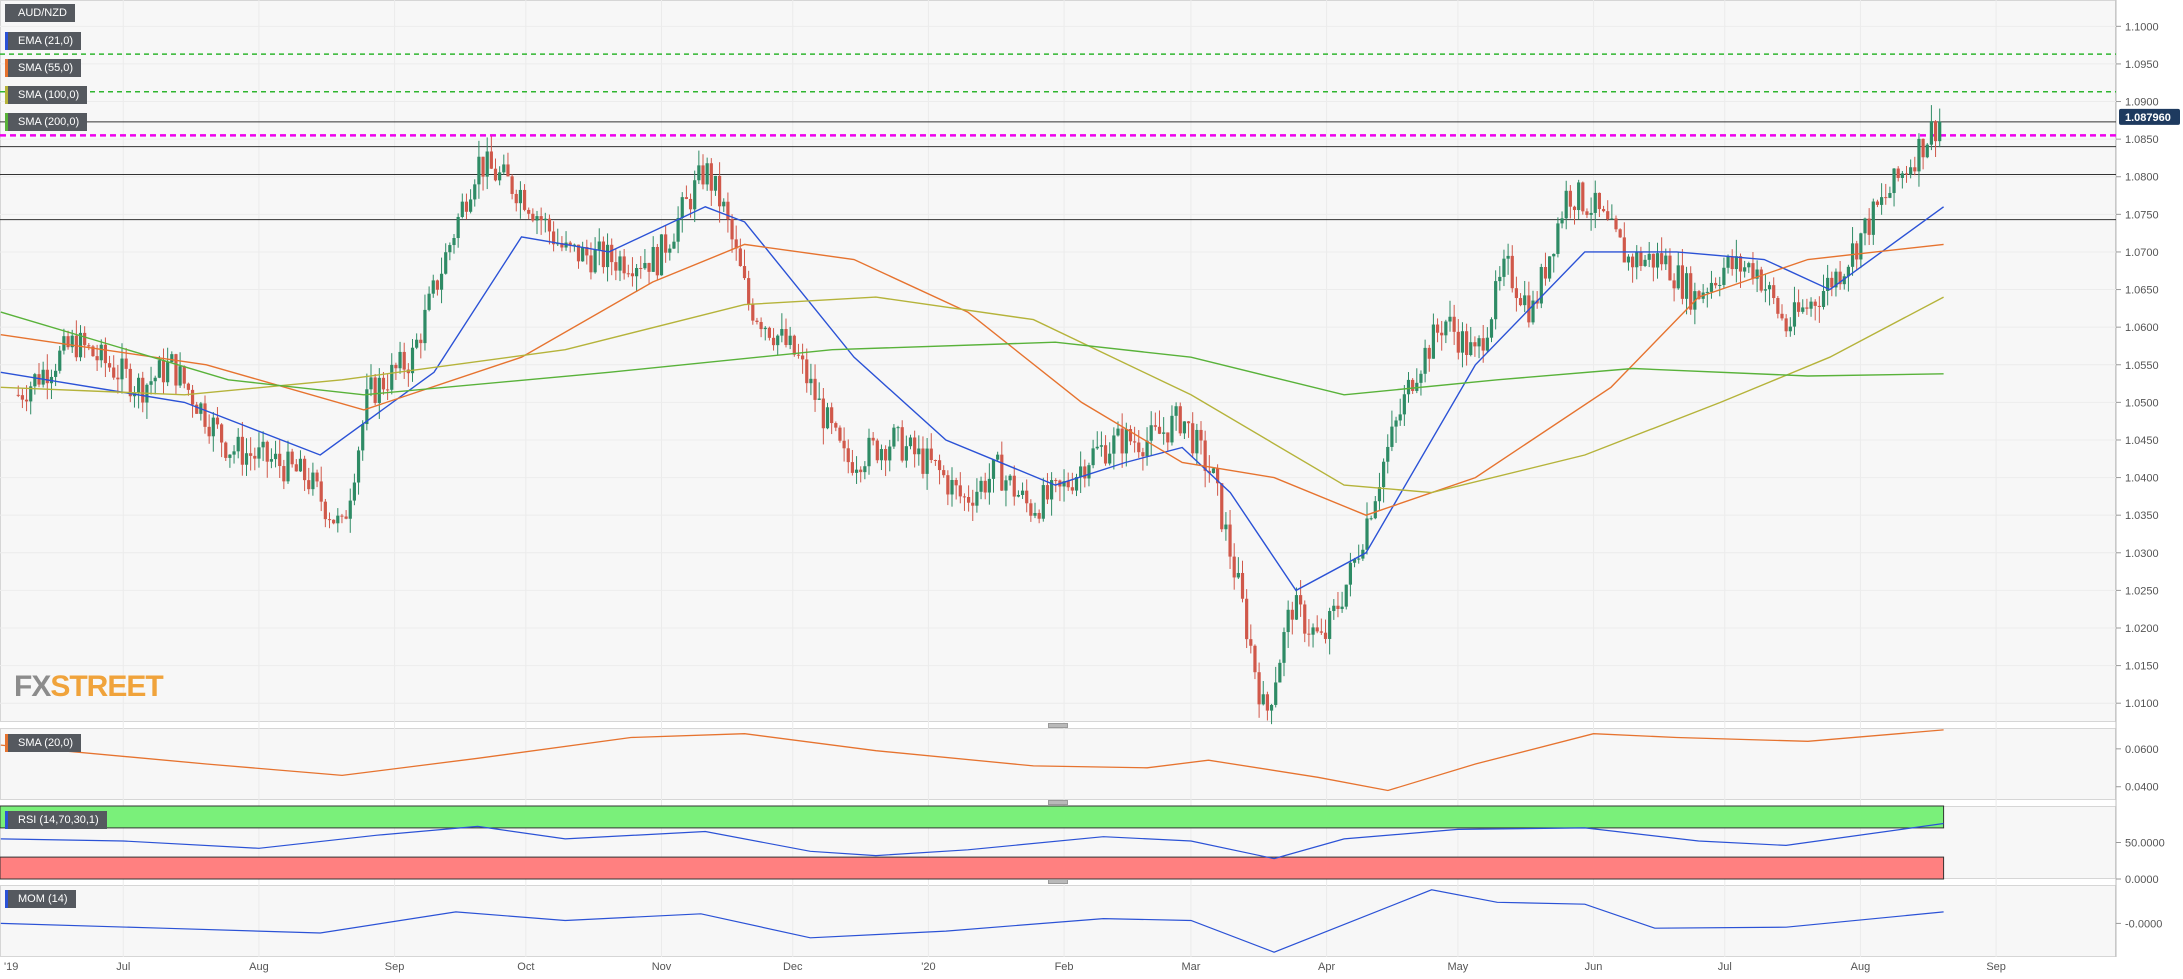  I want to click on mom-label: MOM (14), so click(40, 899).